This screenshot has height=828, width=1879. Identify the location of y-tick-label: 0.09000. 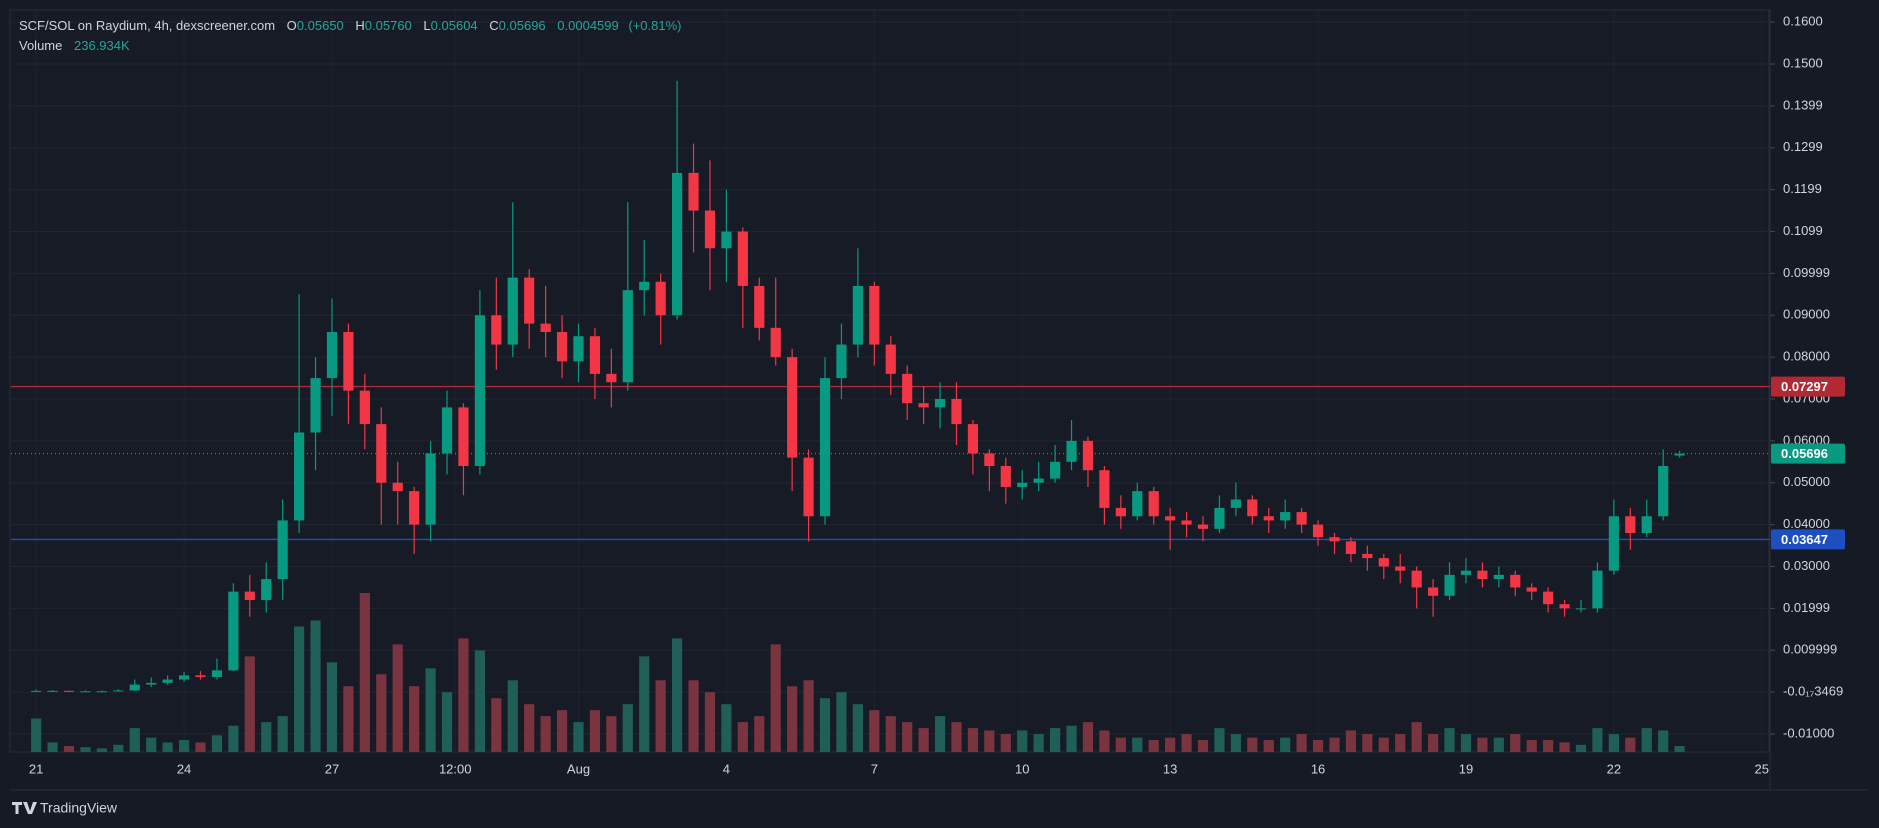
(1806, 314).